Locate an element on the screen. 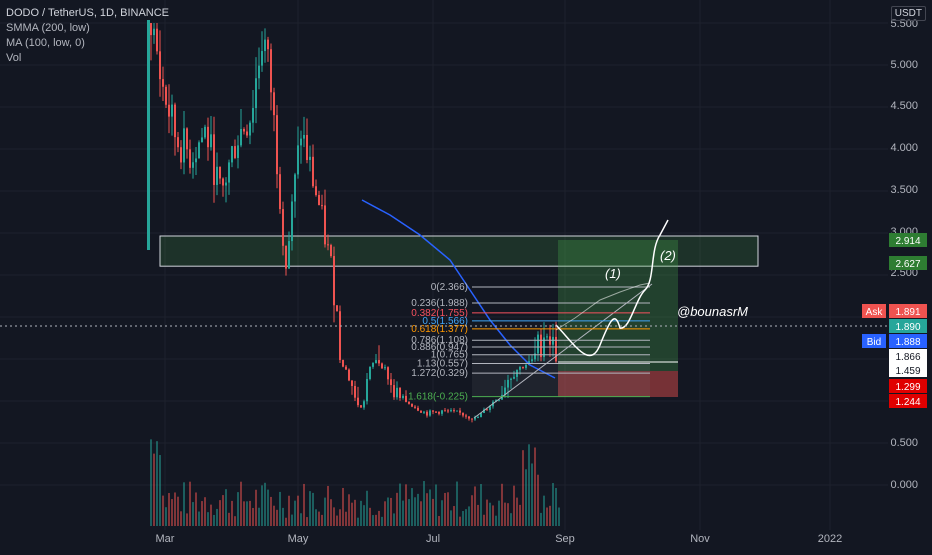  time-tick-label: Mar is located at coordinates (165, 539).